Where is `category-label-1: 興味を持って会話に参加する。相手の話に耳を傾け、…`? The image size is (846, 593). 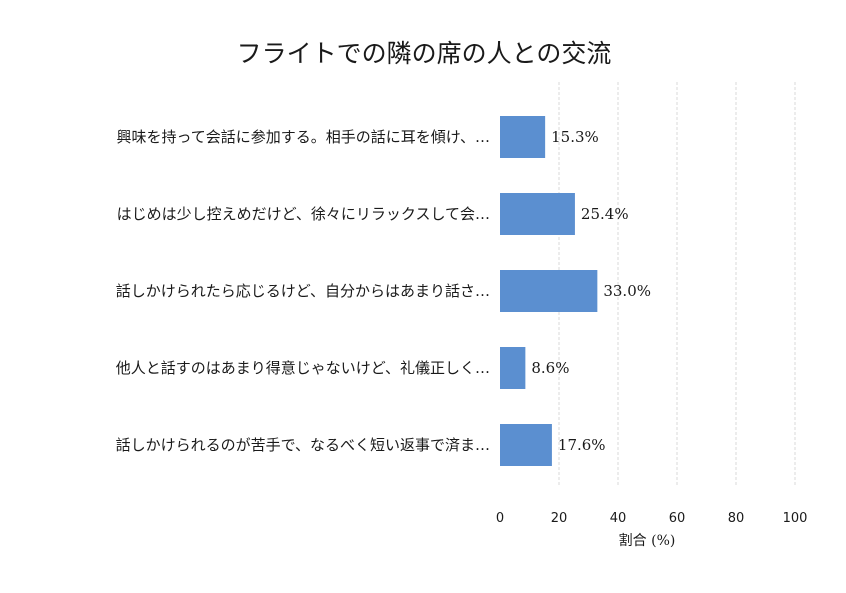 category-label-1: 興味を持って会話に参加する。相手の話に耳を傾け、… is located at coordinates (303, 137).